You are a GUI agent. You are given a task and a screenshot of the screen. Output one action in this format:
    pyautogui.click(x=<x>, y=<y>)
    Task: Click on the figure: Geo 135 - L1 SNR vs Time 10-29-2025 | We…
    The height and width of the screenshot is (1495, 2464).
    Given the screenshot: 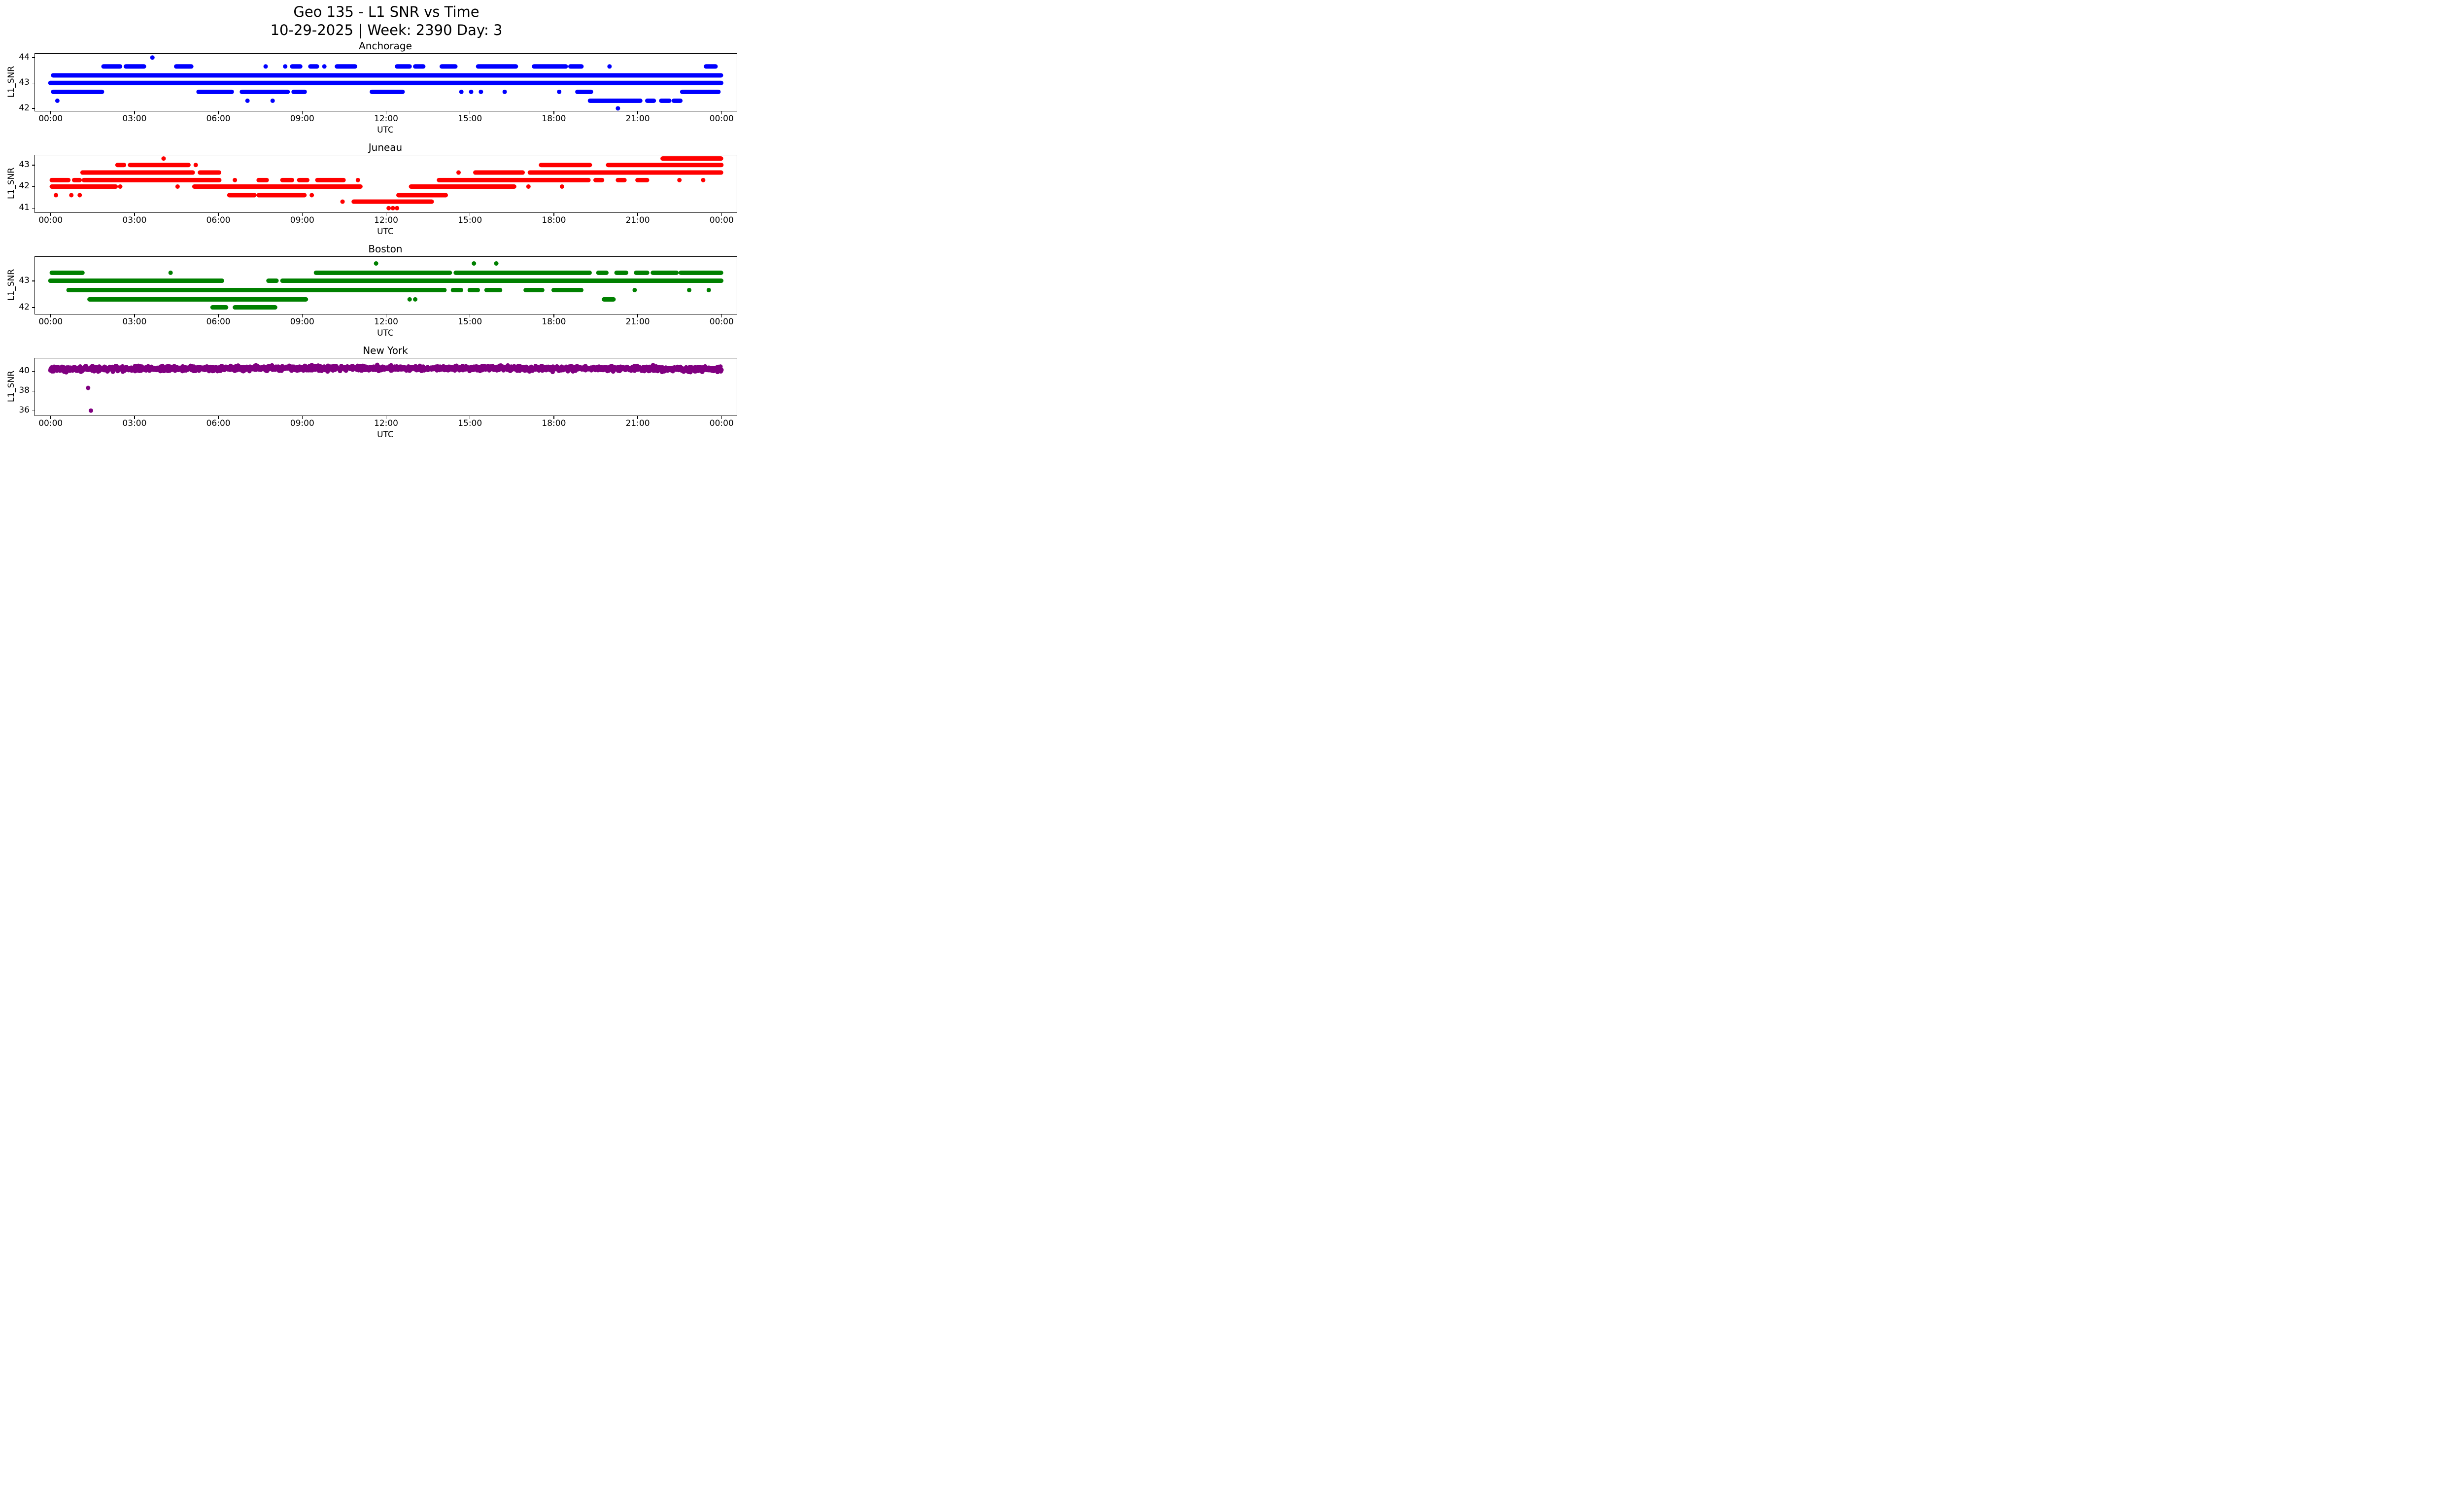 What is the action you would take?
    pyautogui.click(x=386, y=224)
    